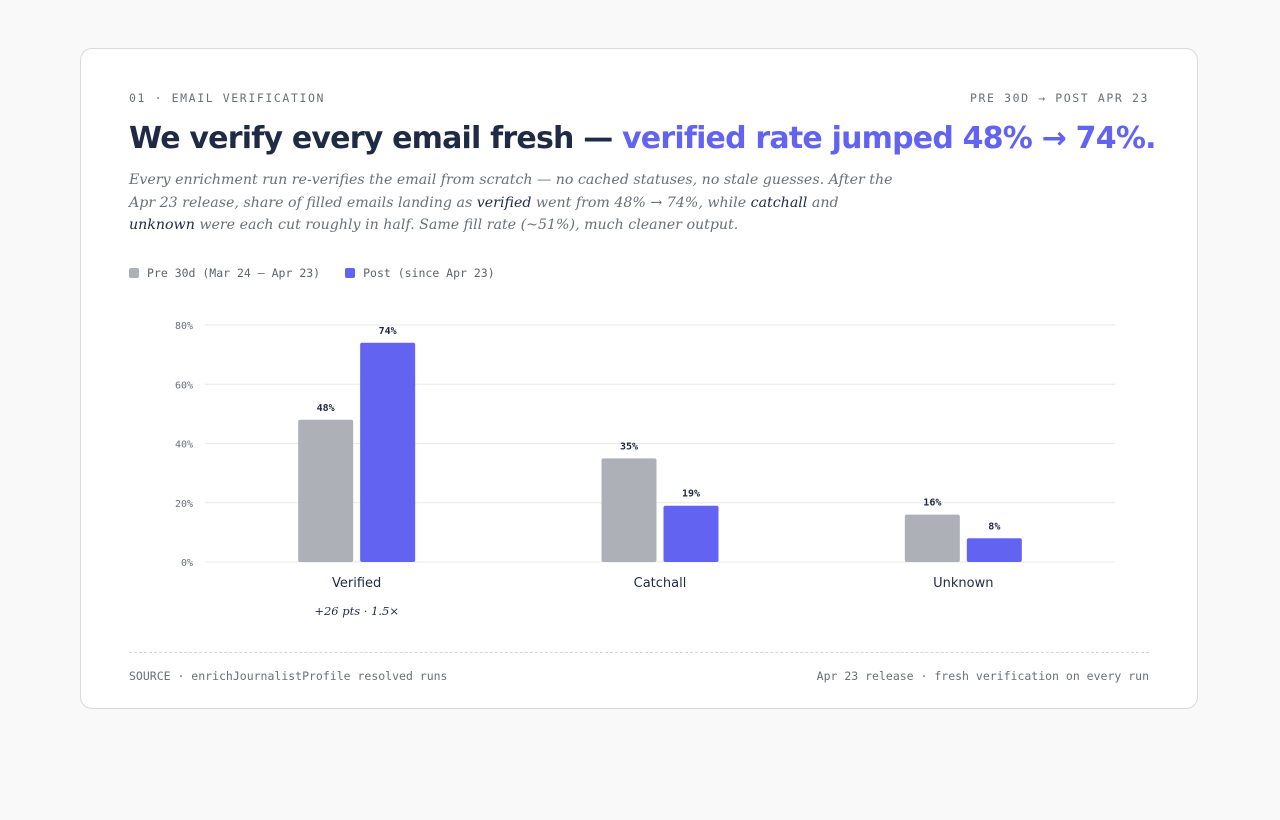 This screenshot has height=820, width=1280. Describe the element at coordinates (184, 385) in the screenshot. I see `y-tick-label: 60%` at that location.